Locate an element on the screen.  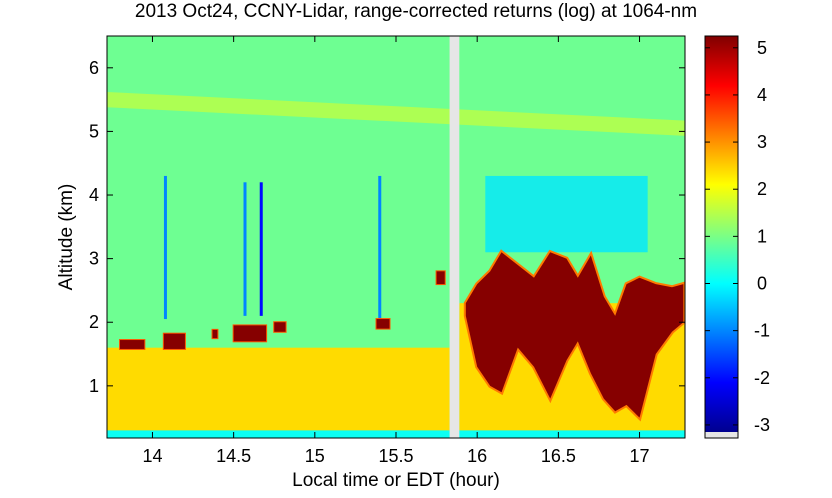
y-axis-label: Altitude (km) is located at coordinates (66, 237).